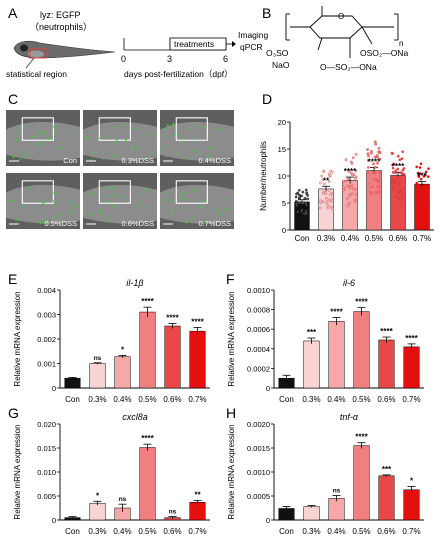 This screenshot has height=555, width=442. Describe the element at coordinates (326, 238) in the screenshot. I see `x-tick-label: 0.3%` at that location.